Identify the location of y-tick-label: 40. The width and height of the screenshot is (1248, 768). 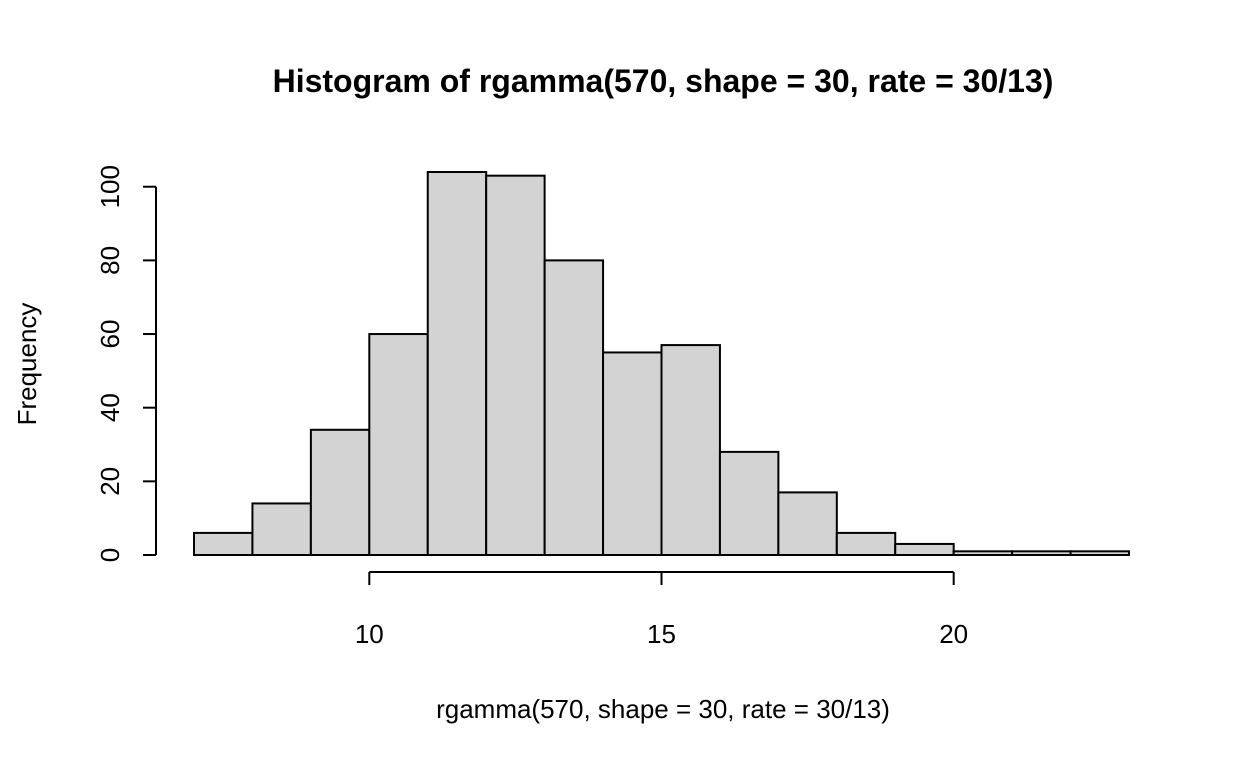
(110, 407).